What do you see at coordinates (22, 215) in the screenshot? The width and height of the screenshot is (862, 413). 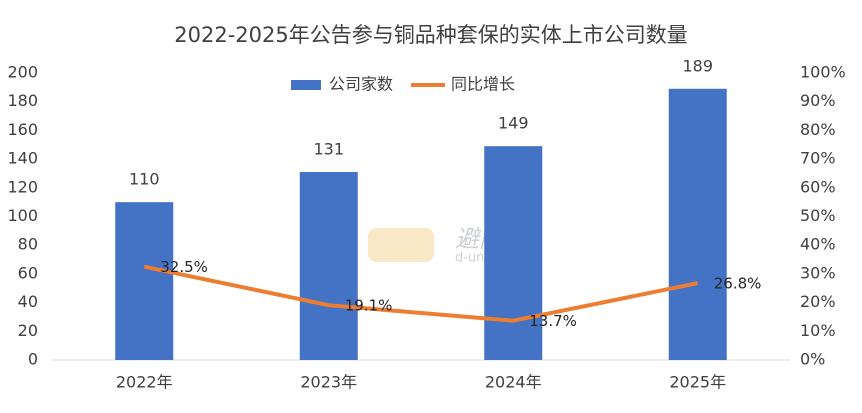 I see `y-tick-label: 100` at bounding box center [22, 215].